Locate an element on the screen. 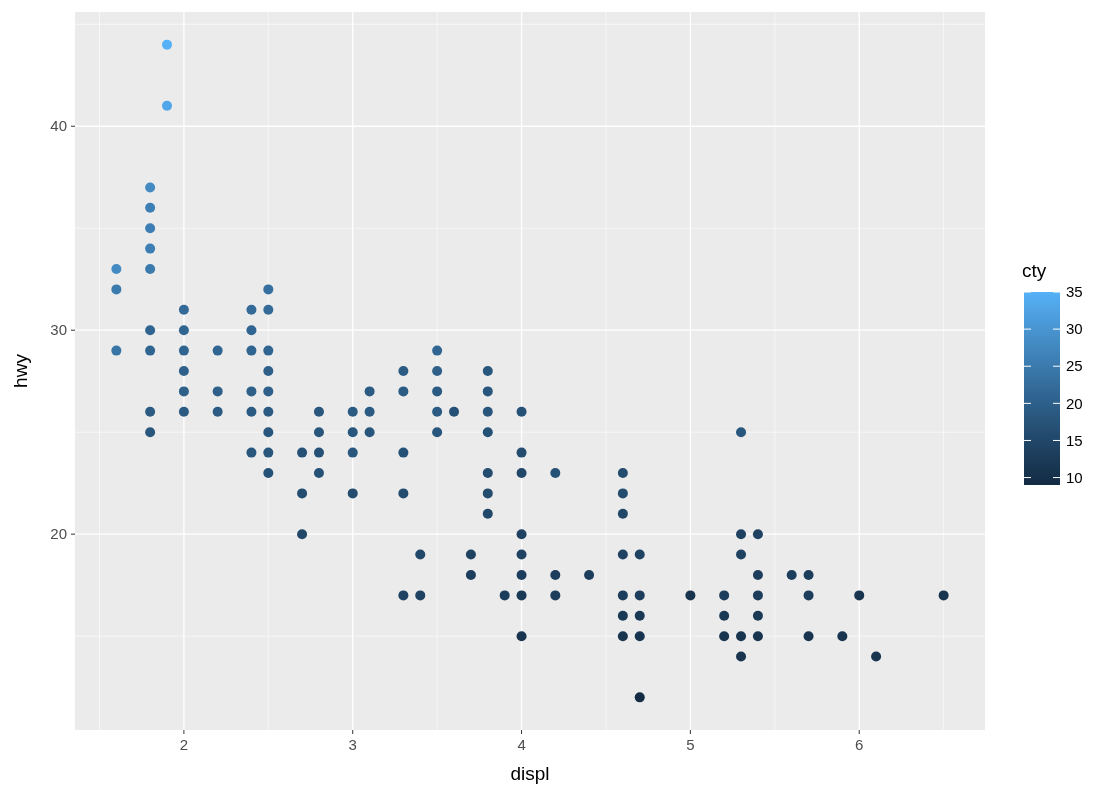 The width and height of the screenshot is (1120, 800). color-bar-title: cty is located at coordinates (1034, 270).